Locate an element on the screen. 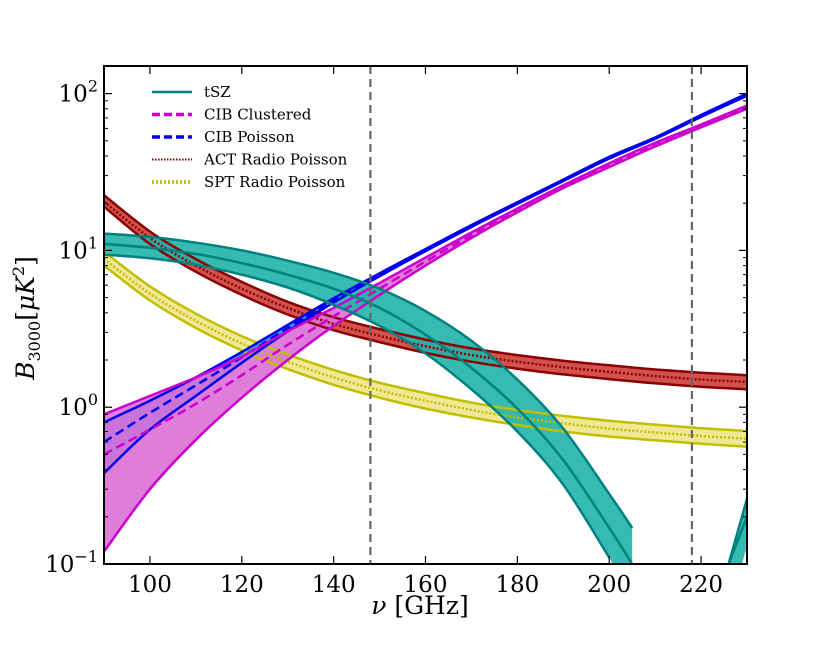 The image size is (830, 664). legend-label-cib-poisson: CIB Poisson is located at coordinates (249, 137).